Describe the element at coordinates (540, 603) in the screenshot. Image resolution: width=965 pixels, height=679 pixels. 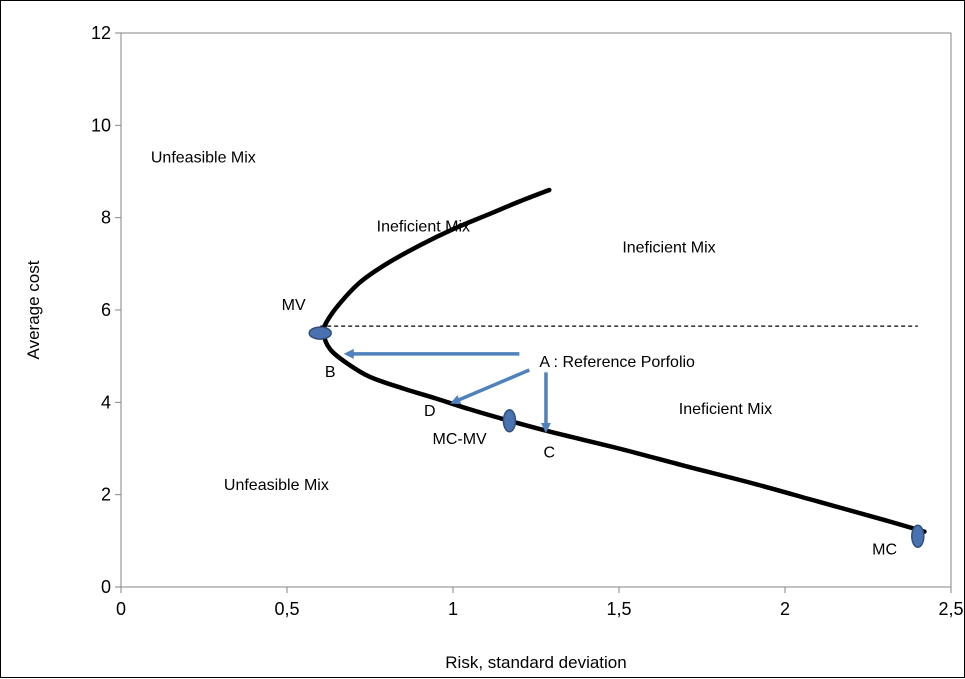
I see `x-axis-ticks: 0 0,5 1 1,5 2 2,5` at that location.